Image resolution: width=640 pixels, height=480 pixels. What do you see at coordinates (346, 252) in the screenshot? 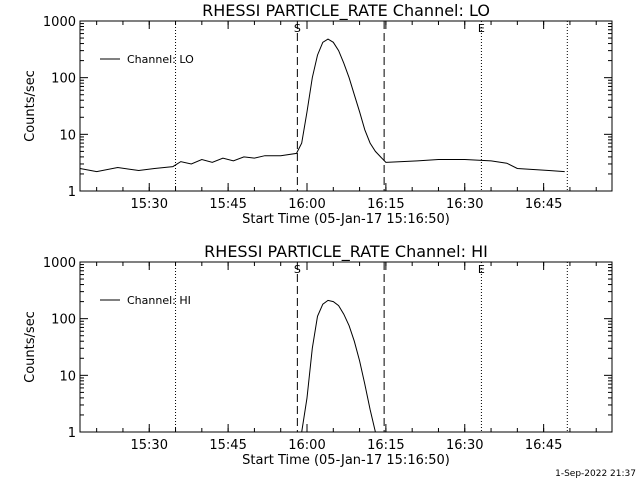
I see `chart-title: RHESSI PARTICLE_RATE Channel: HI` at bounding box center [346, 252].